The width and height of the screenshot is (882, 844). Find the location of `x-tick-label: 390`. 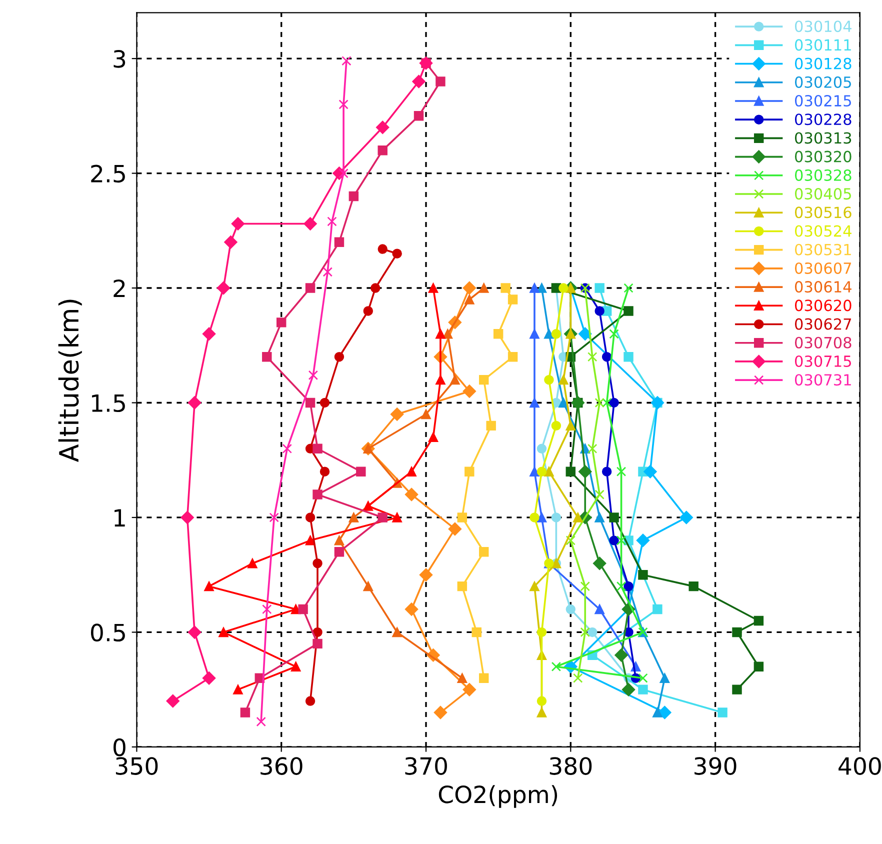

x-tick-label: 390 is located at coordinates (715, 766).